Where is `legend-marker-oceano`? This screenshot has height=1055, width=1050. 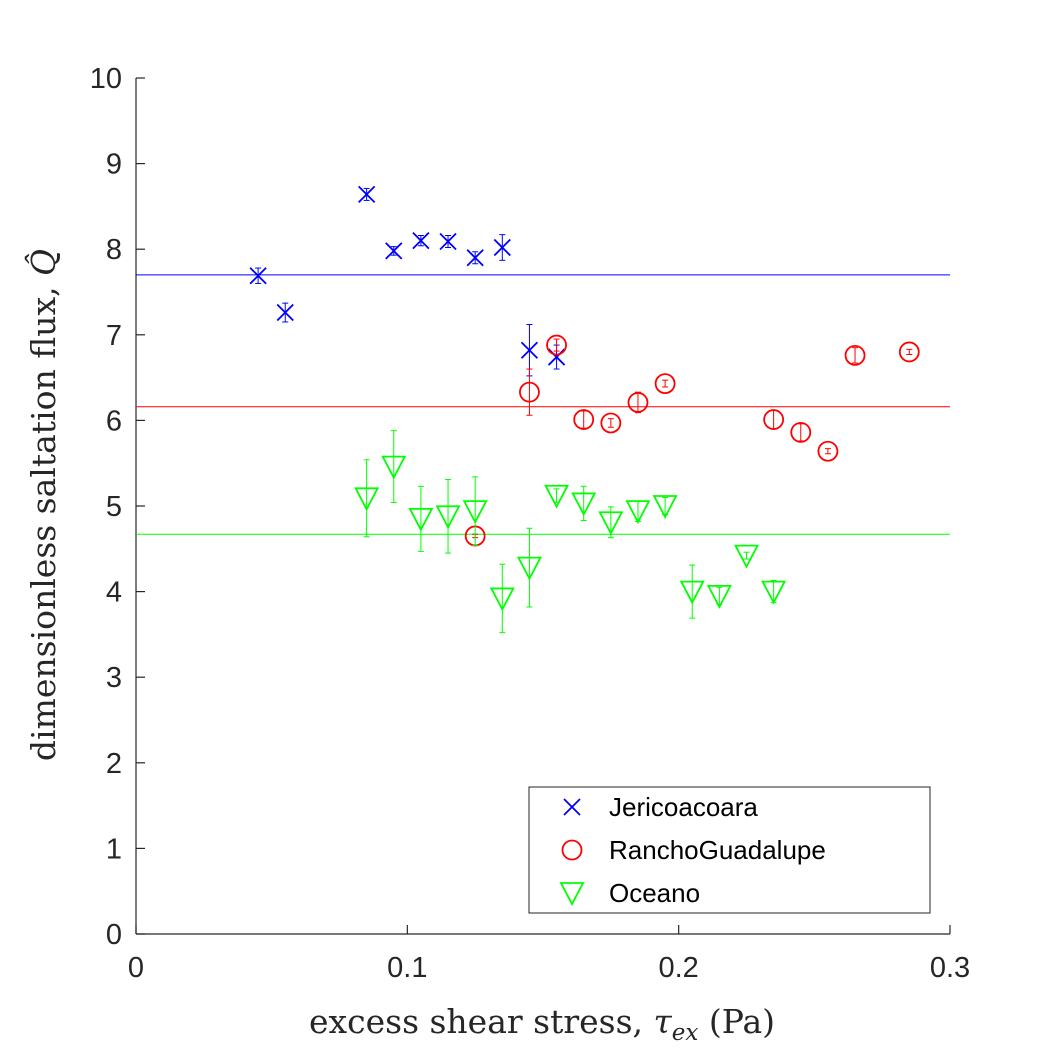
legend-marker-oceano is located at coordinates (572, 894).